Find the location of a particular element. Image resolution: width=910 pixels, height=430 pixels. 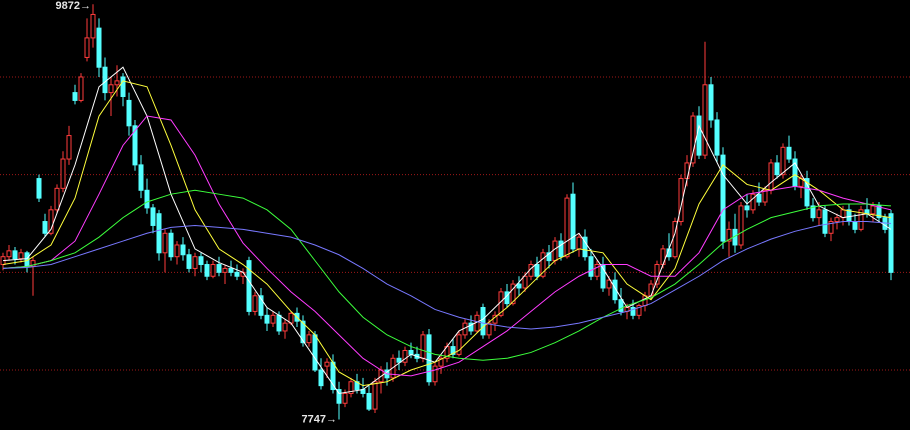

extreme-label: 7747→ is located at coordinates (319, 419).